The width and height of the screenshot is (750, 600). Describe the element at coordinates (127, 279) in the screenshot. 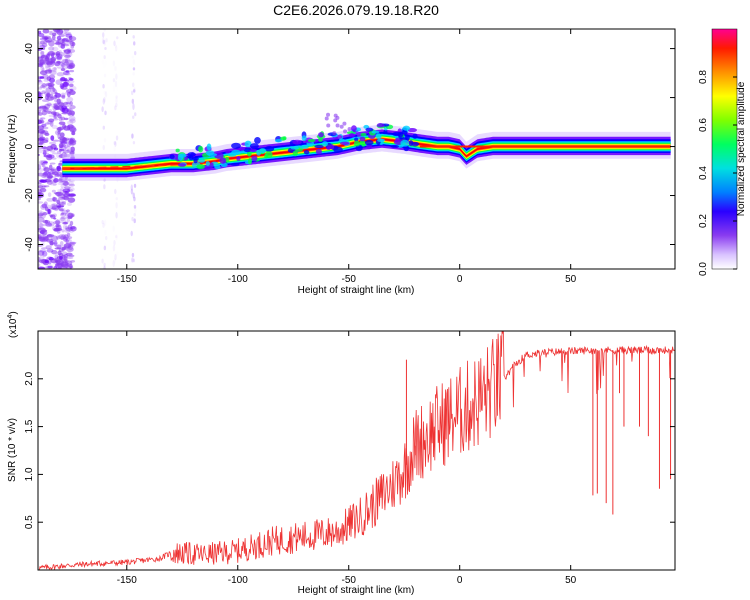

I see `x-tick-label: -150` at that location.